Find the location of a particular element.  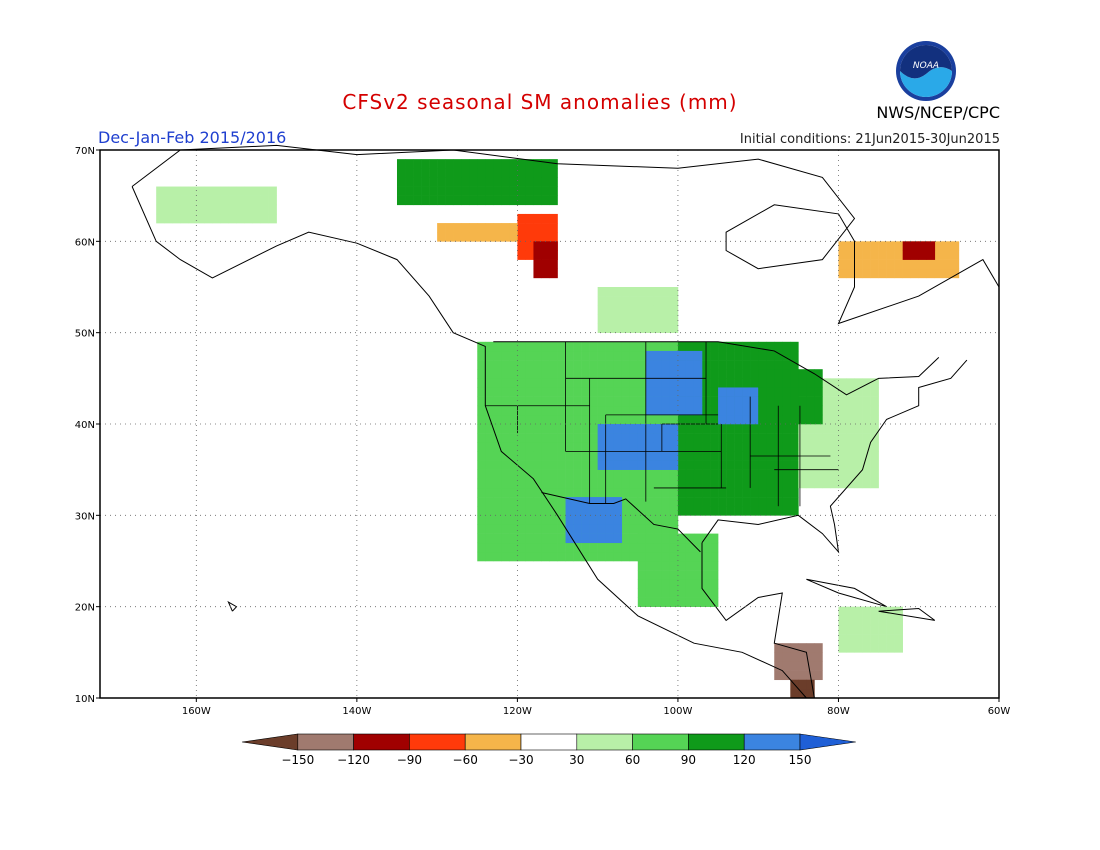

map-title: CFSv2 seasonal SM anomalies (mm) is located at coordinates (540, 102).